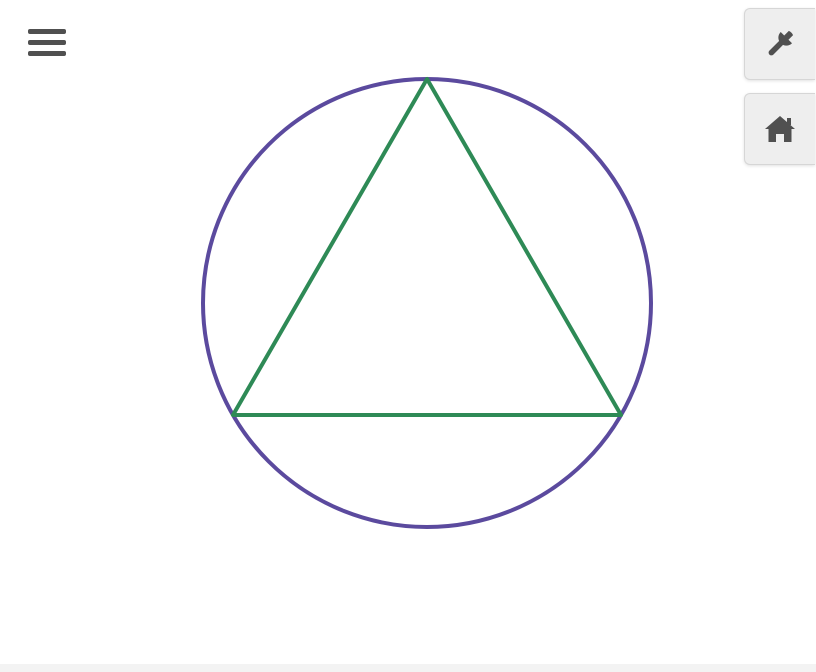 The width and height of the screenshot is (816, 672). I want to click on menu-button, so click(47, 43).